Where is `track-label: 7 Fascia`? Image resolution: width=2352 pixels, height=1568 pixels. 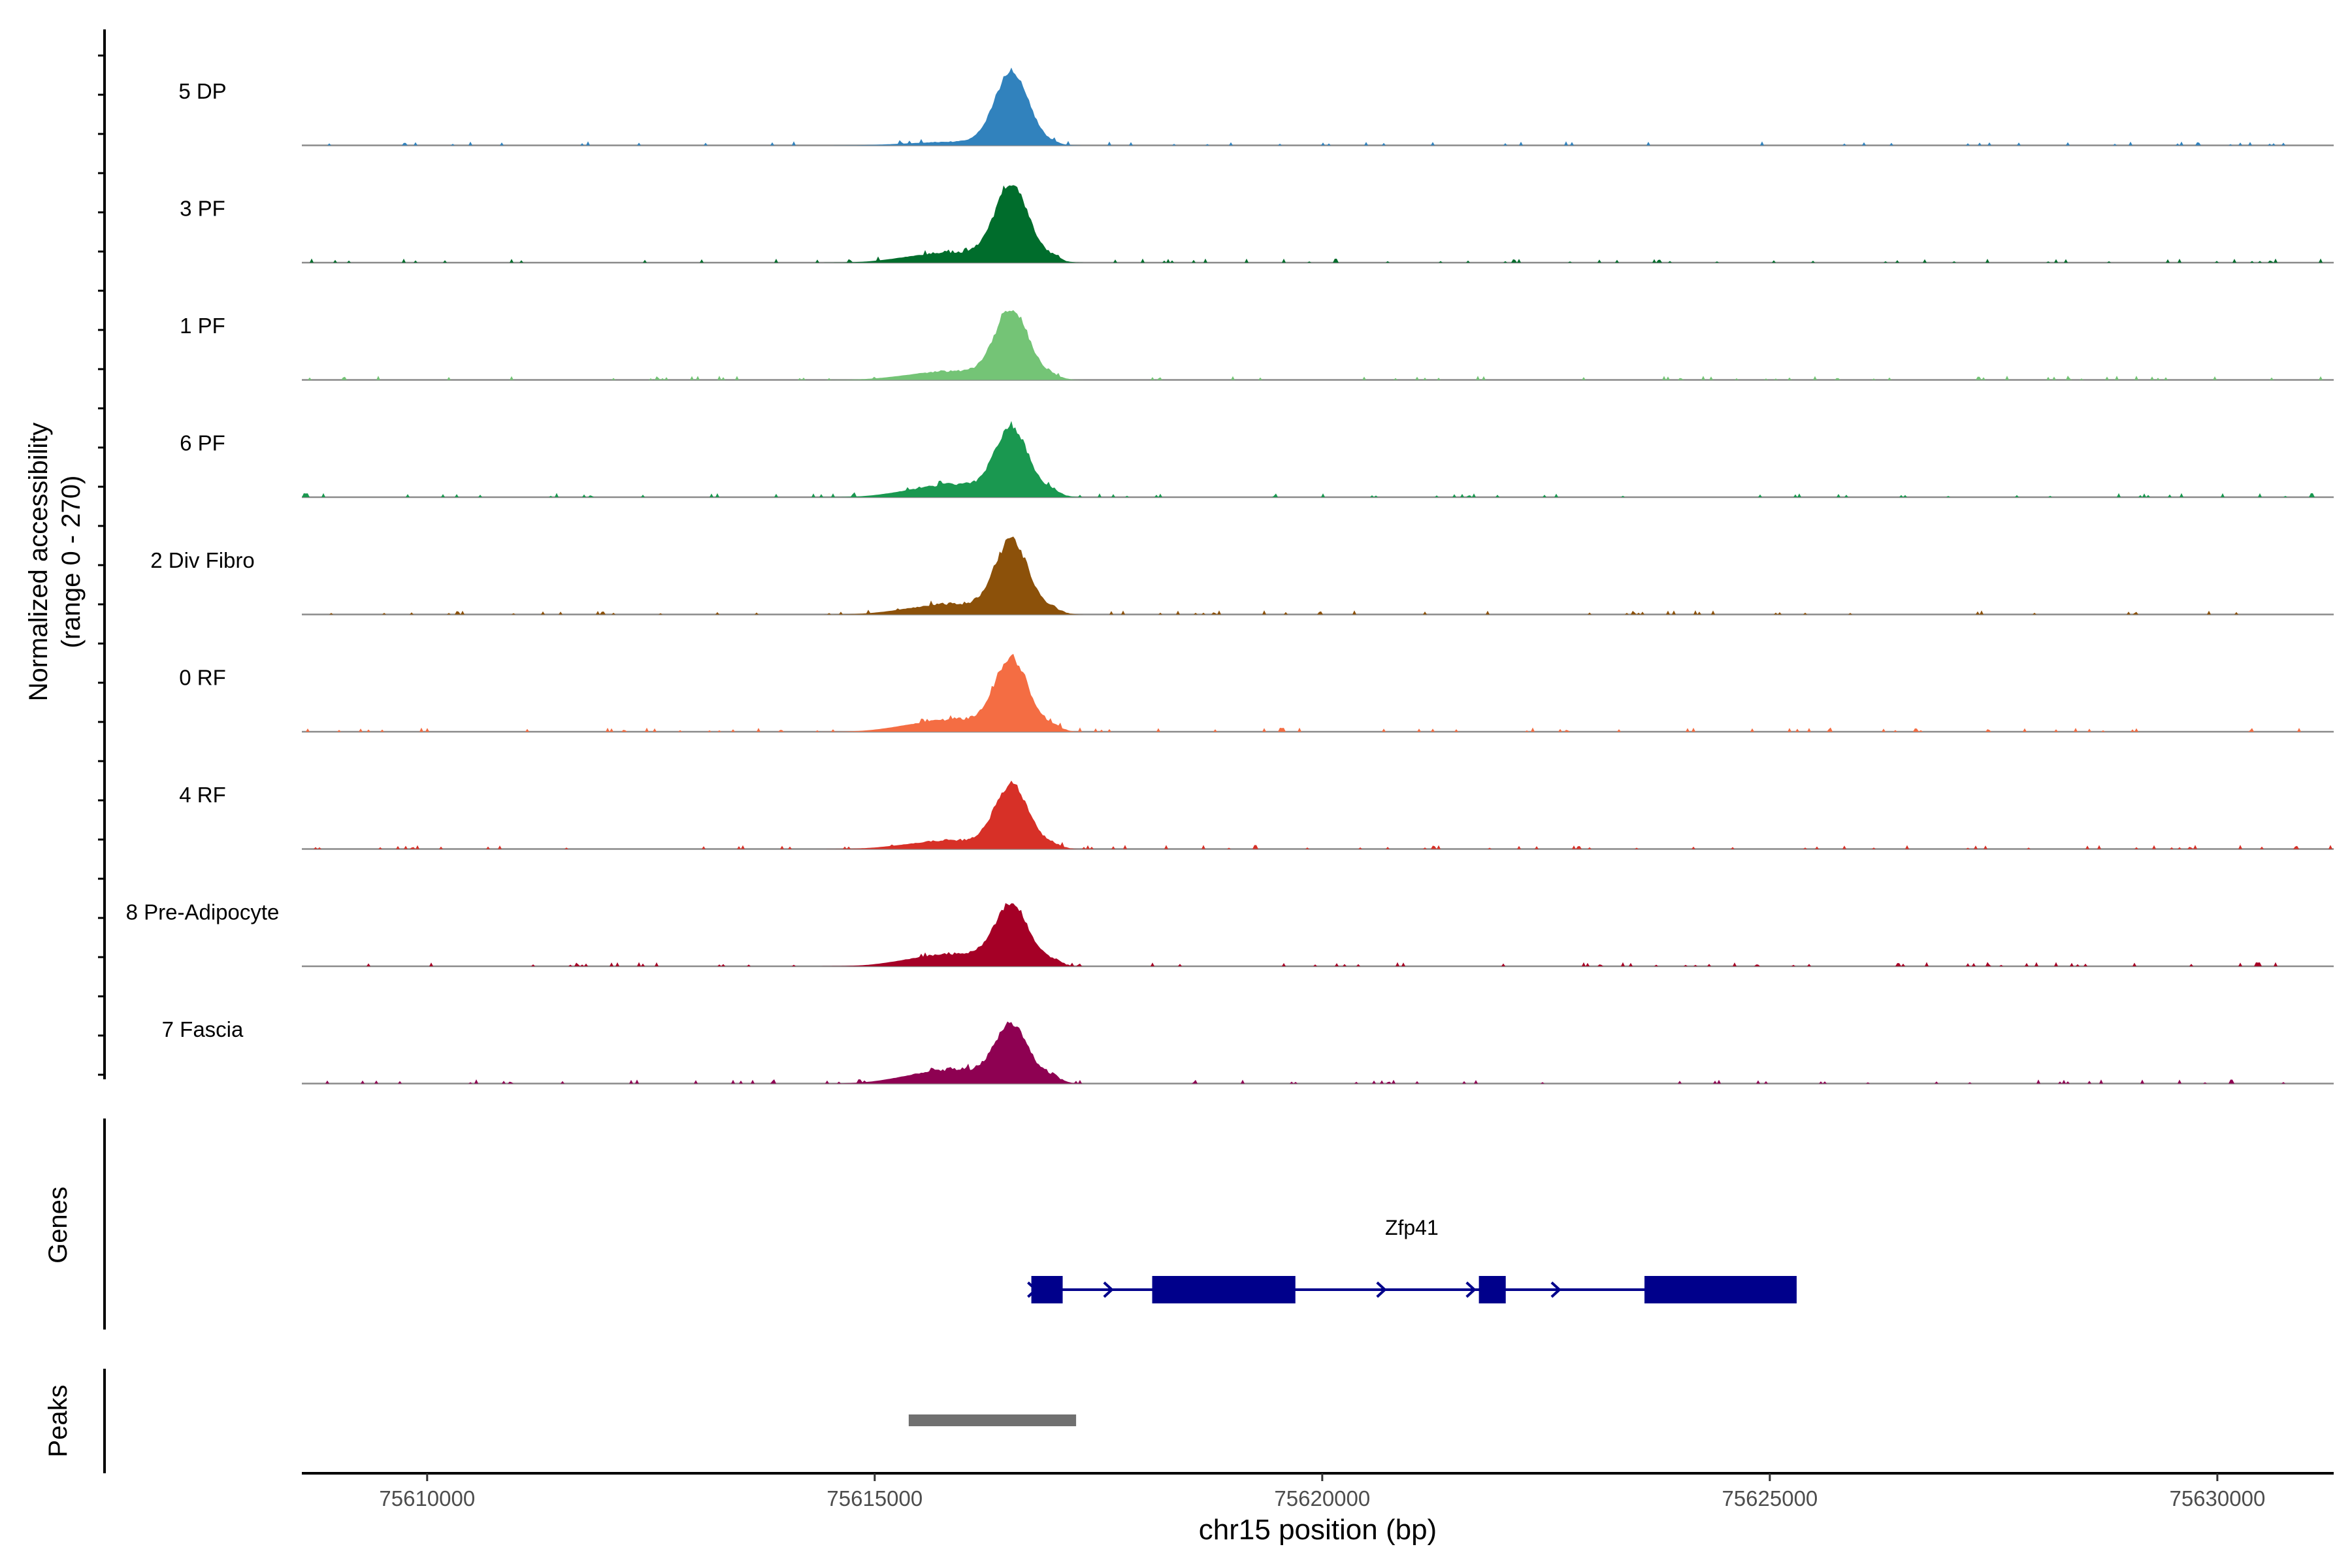 track-label: 7 Fascia is located at coordinates (203, 1029).